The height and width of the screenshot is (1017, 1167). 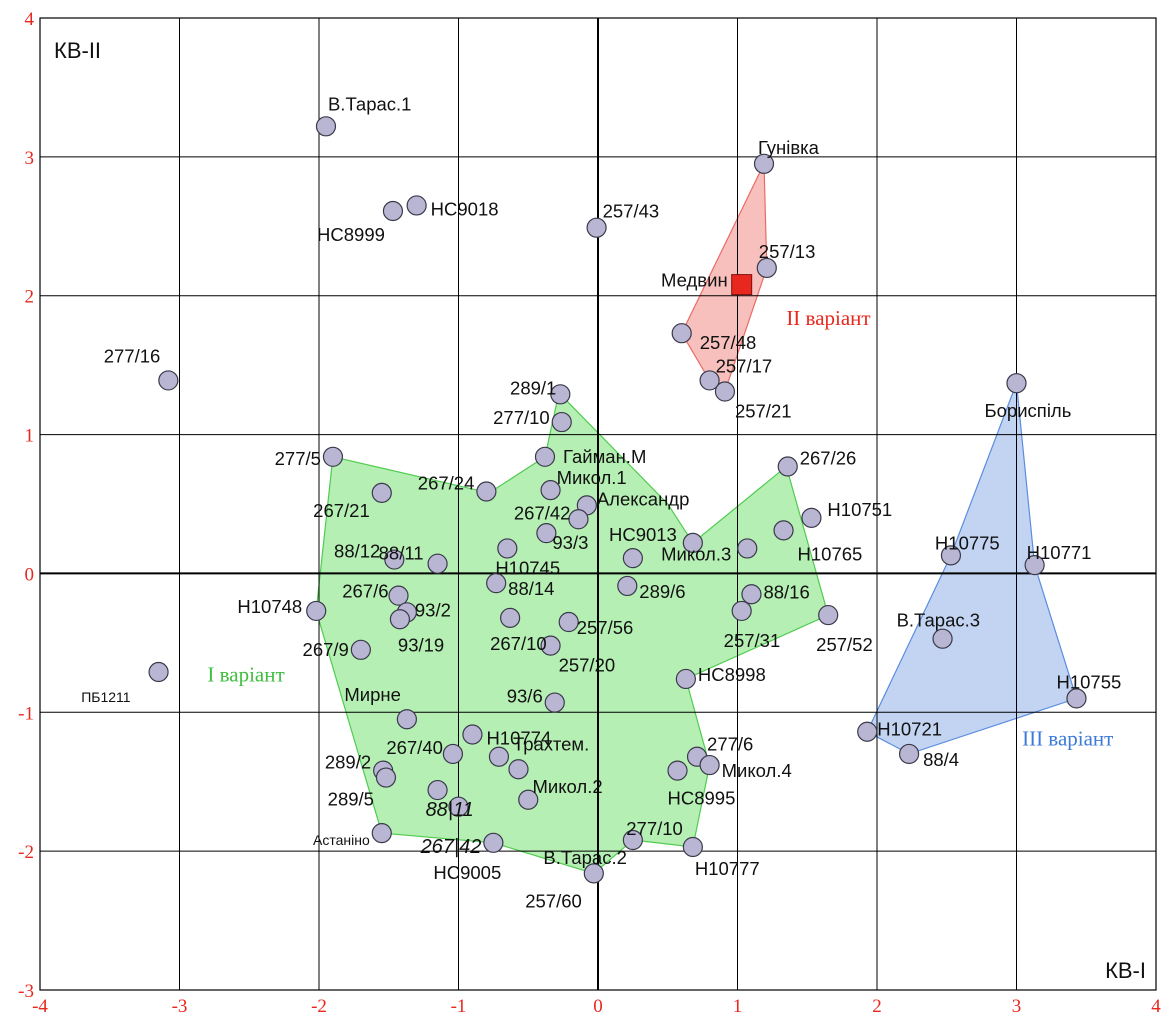 What do you see at coordinates (465, 208) in the screenshot?
I see `point-label: НС9018` at bounding box center [465, 208].